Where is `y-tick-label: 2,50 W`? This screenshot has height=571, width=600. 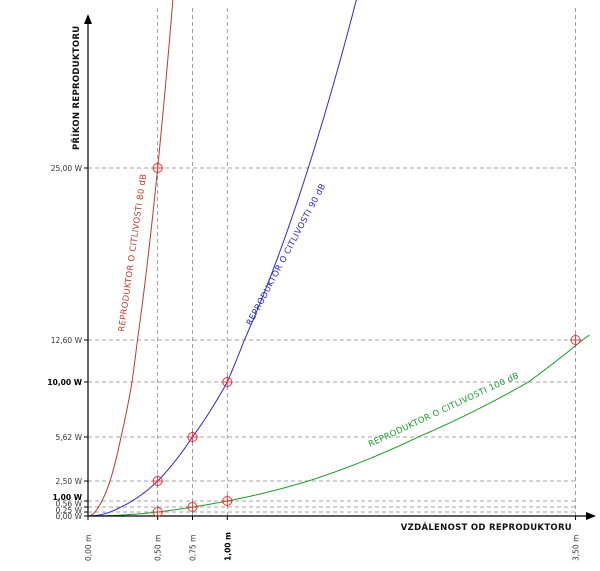 y-tick-label: 2,50 W is located at coordinates (69, 481).